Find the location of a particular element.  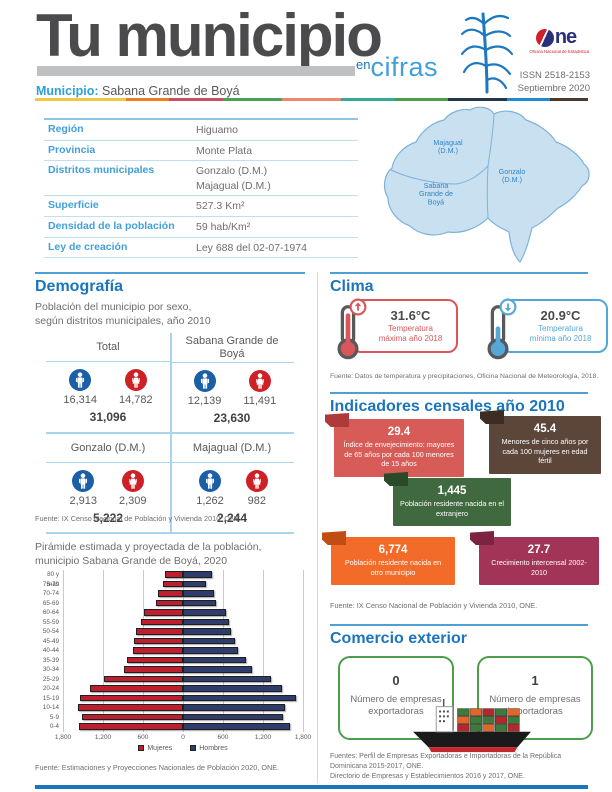

tagline: en cifras is located at coordinates (397, 67).